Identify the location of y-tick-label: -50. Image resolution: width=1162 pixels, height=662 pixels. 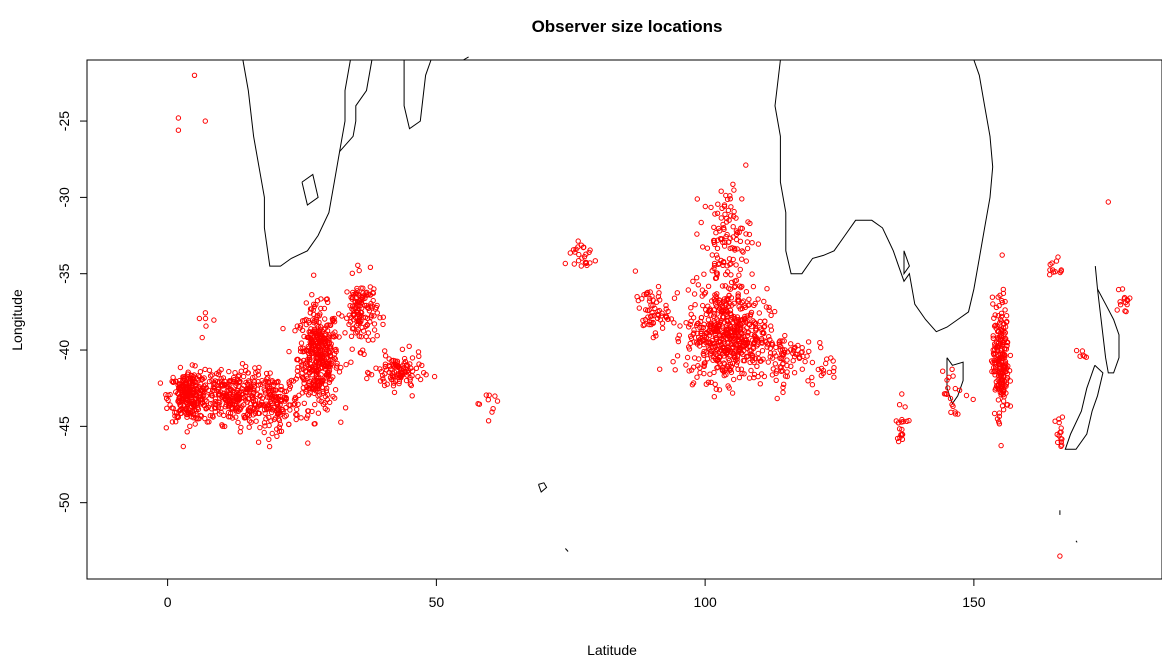
(64, 502).